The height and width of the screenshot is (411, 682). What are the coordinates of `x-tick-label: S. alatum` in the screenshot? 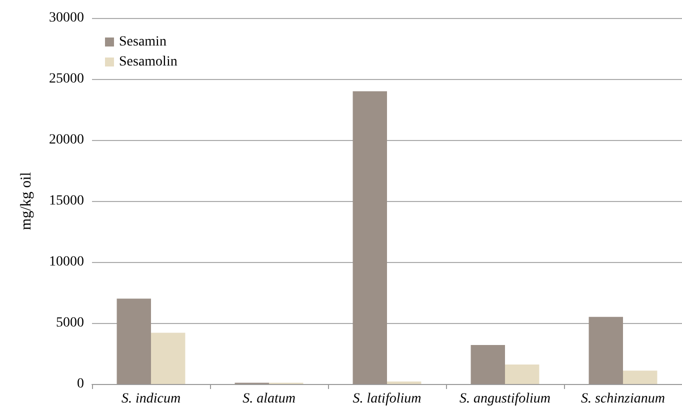 It's located at (269, 399).